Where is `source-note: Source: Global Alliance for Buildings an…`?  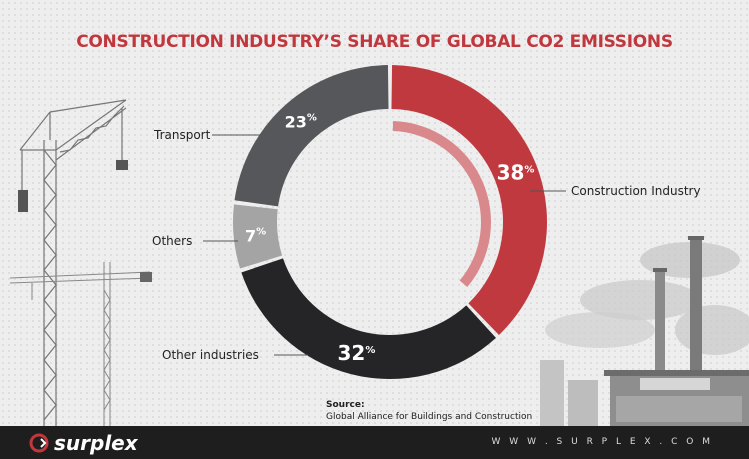
source-note: Source: Global Alliance for Buildings an… is located at coordinates (429, 411).